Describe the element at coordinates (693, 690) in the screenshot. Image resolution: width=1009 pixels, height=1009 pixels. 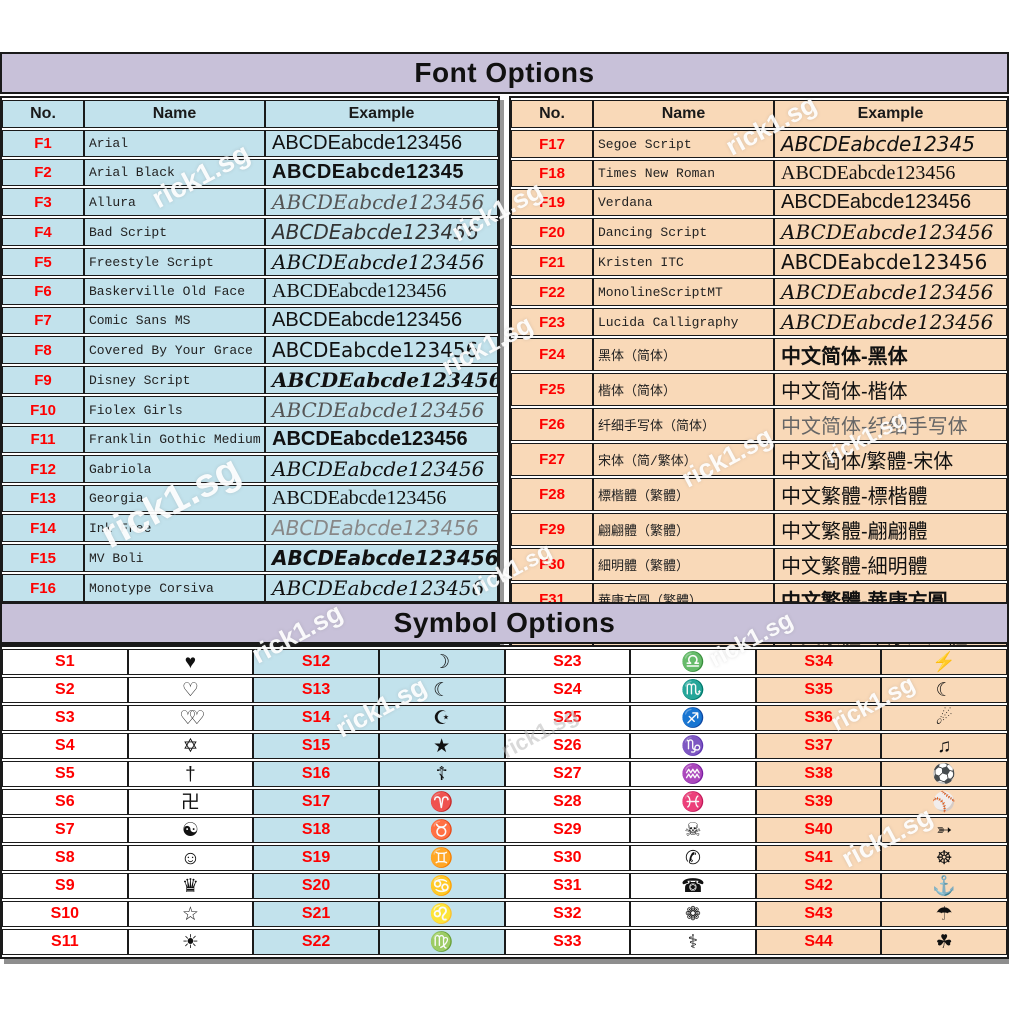
I see `scorpio-zodiac-symbol: ♏` at that location.